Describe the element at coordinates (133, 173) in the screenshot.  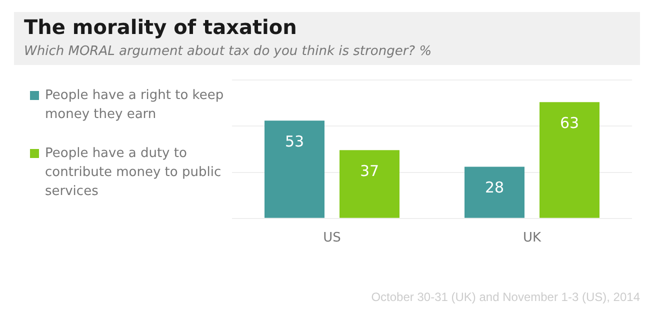
I see `legend-label: People have a duty to contribute money to public services` at that location.